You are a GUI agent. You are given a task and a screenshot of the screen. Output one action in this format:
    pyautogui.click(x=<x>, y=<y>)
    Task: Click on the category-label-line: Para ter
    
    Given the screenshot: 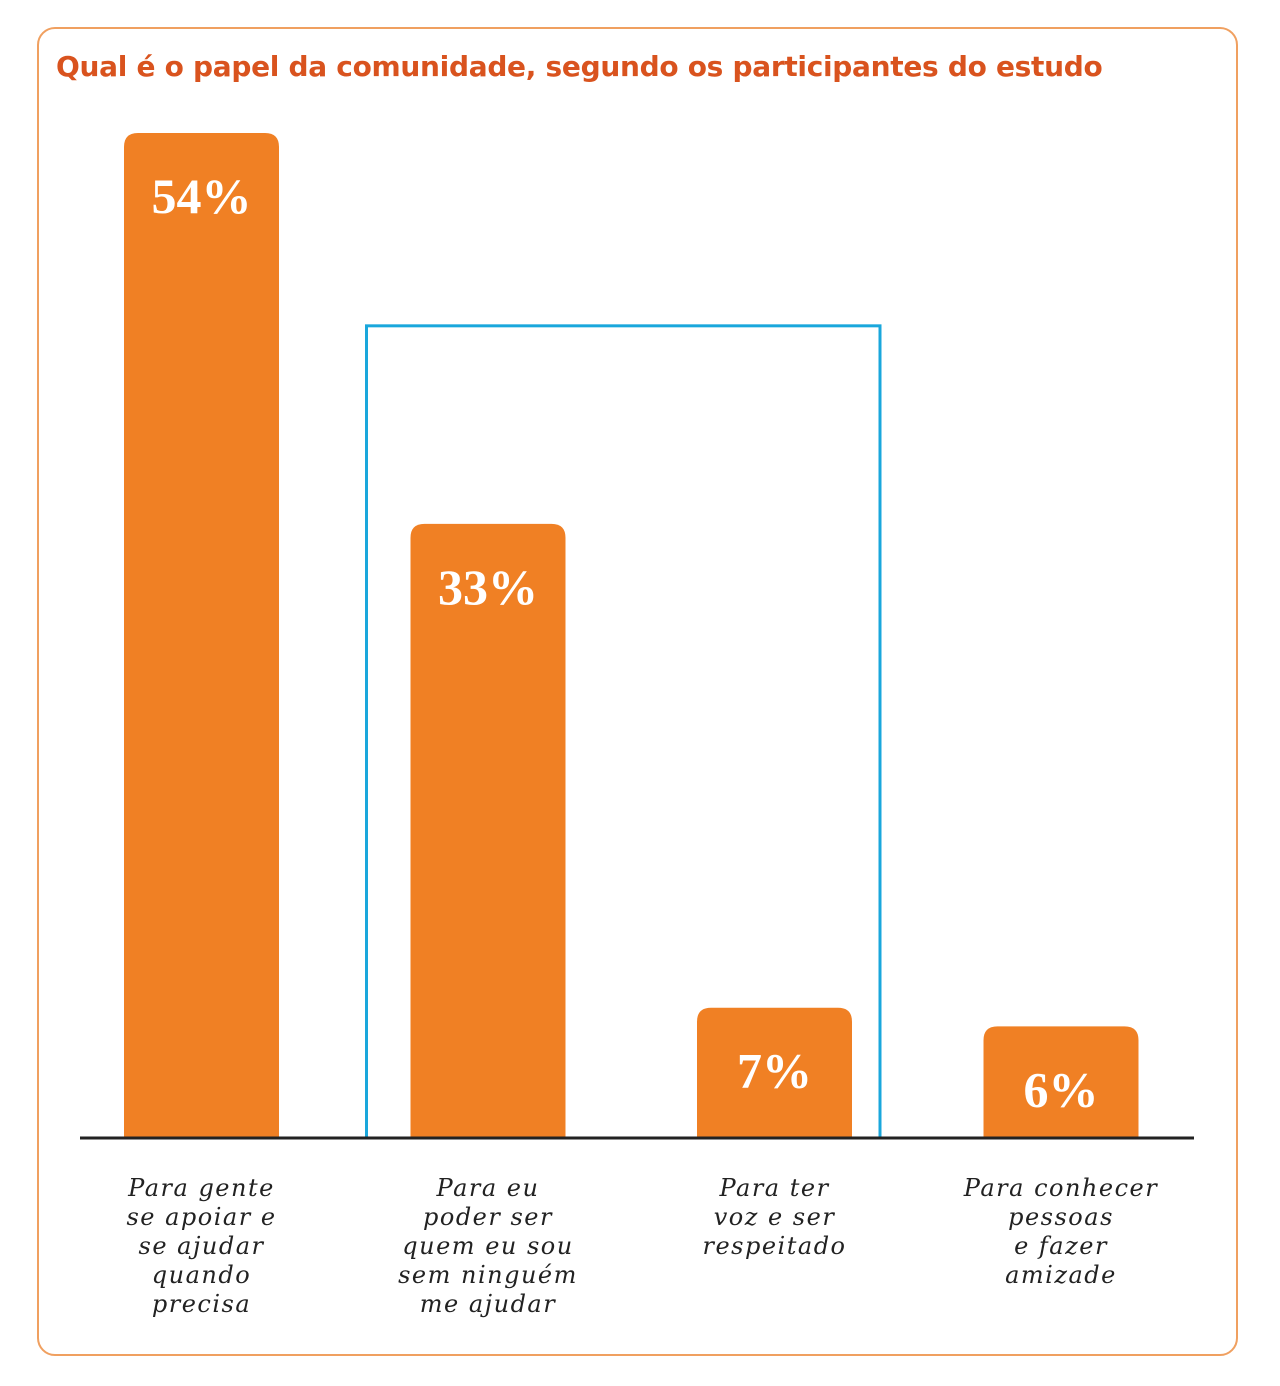 What is the action you would take?
    pyautogui.click(x=774, y=1188)
    